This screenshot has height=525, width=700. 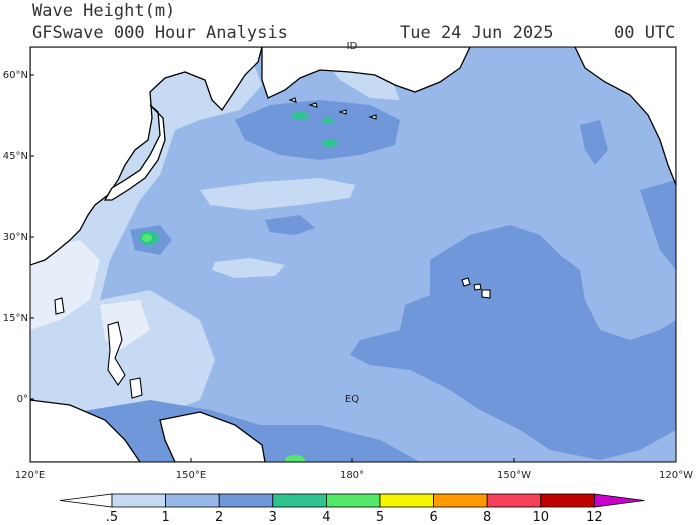 What do you see at coordinates (352, 46) in the screenshot?
I see `place-label: ID` at bounding box center [352, 46].